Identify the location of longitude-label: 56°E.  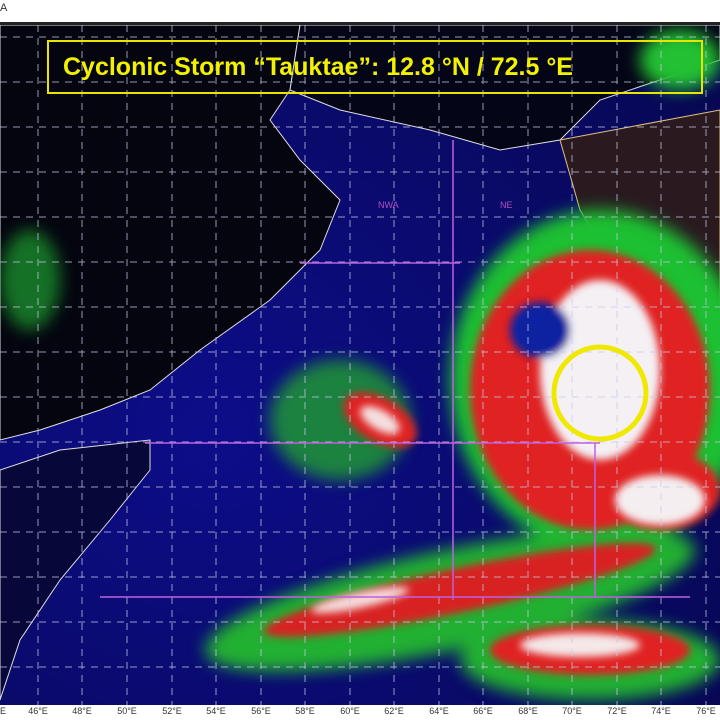
(261, 711).